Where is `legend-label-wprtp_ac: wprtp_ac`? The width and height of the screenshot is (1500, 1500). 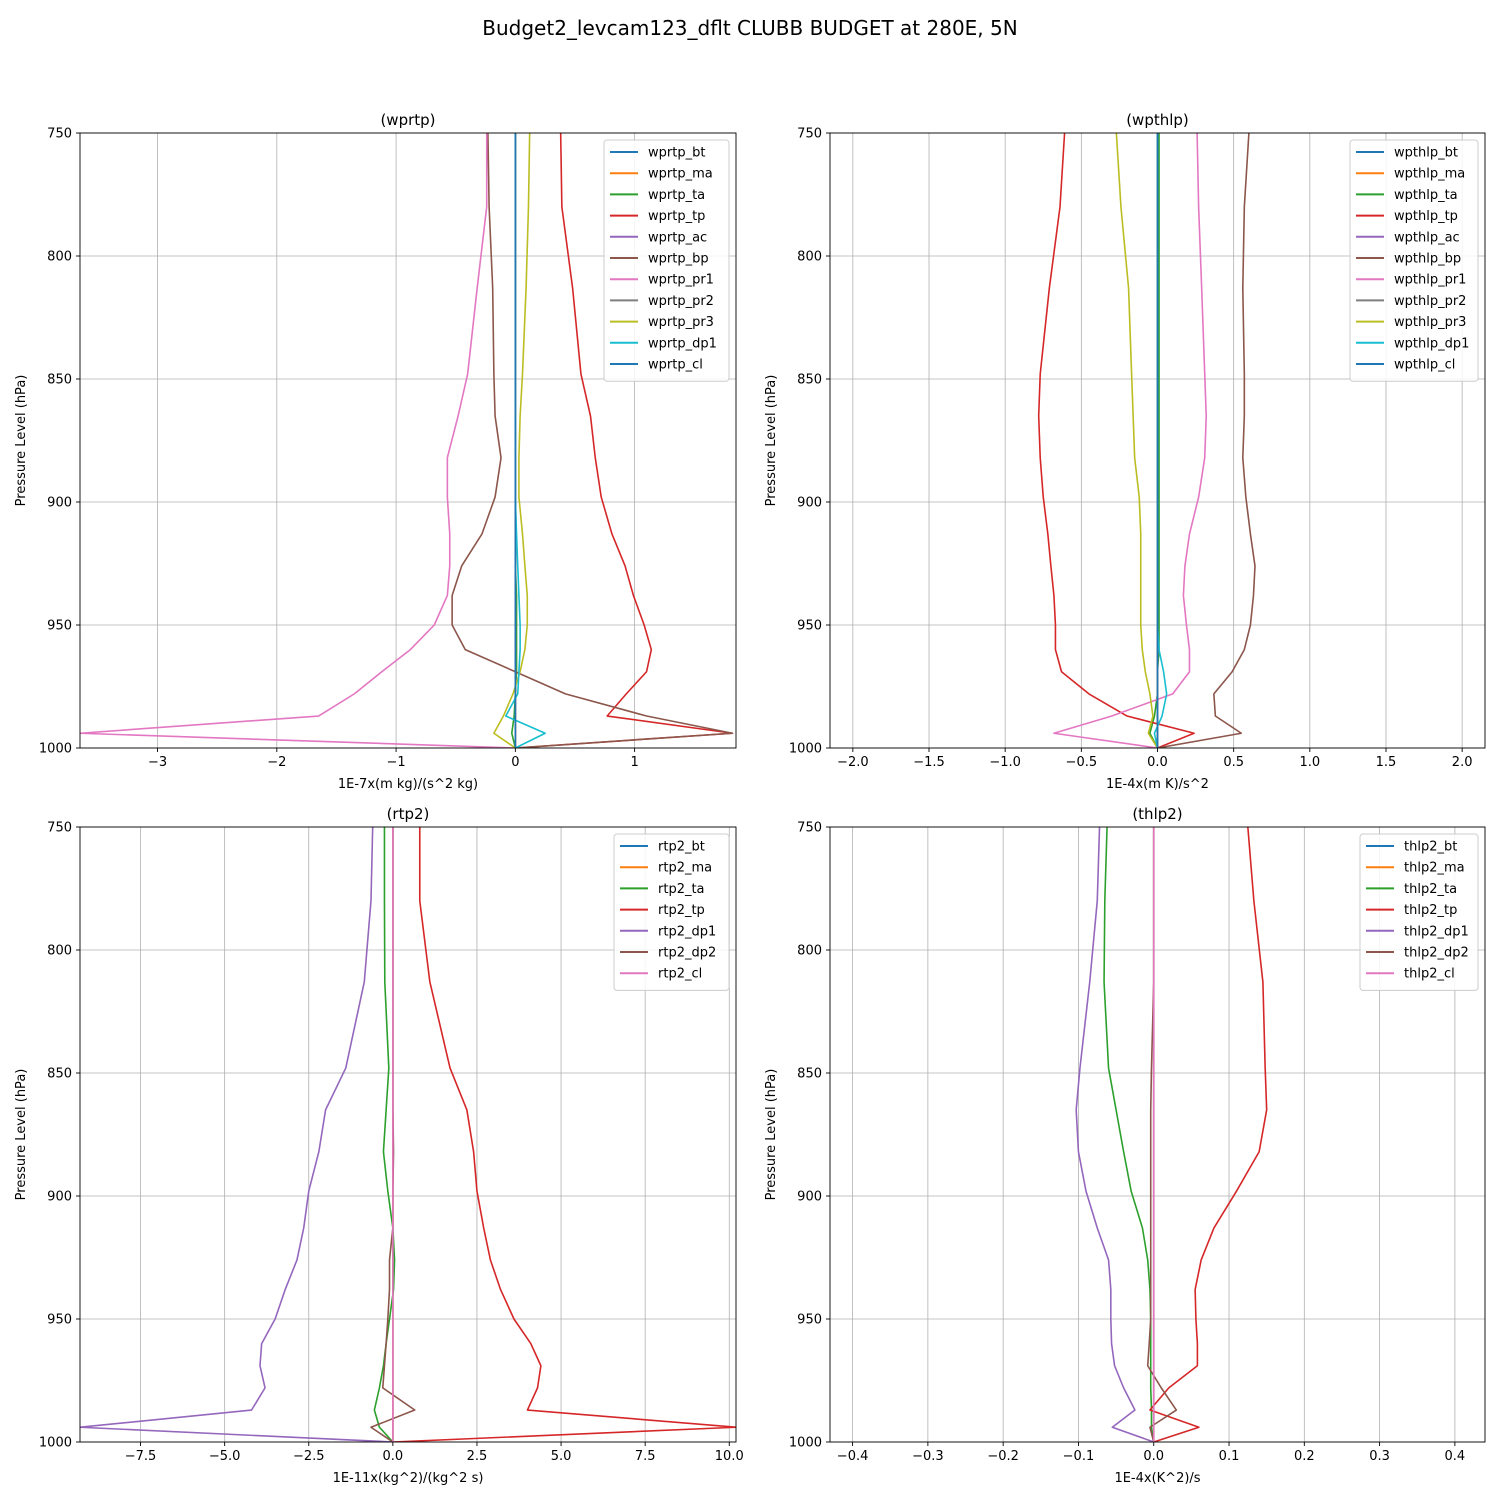
legend-label-wprtp_ac: wprtp_ac is located at coordinates (677, 237).